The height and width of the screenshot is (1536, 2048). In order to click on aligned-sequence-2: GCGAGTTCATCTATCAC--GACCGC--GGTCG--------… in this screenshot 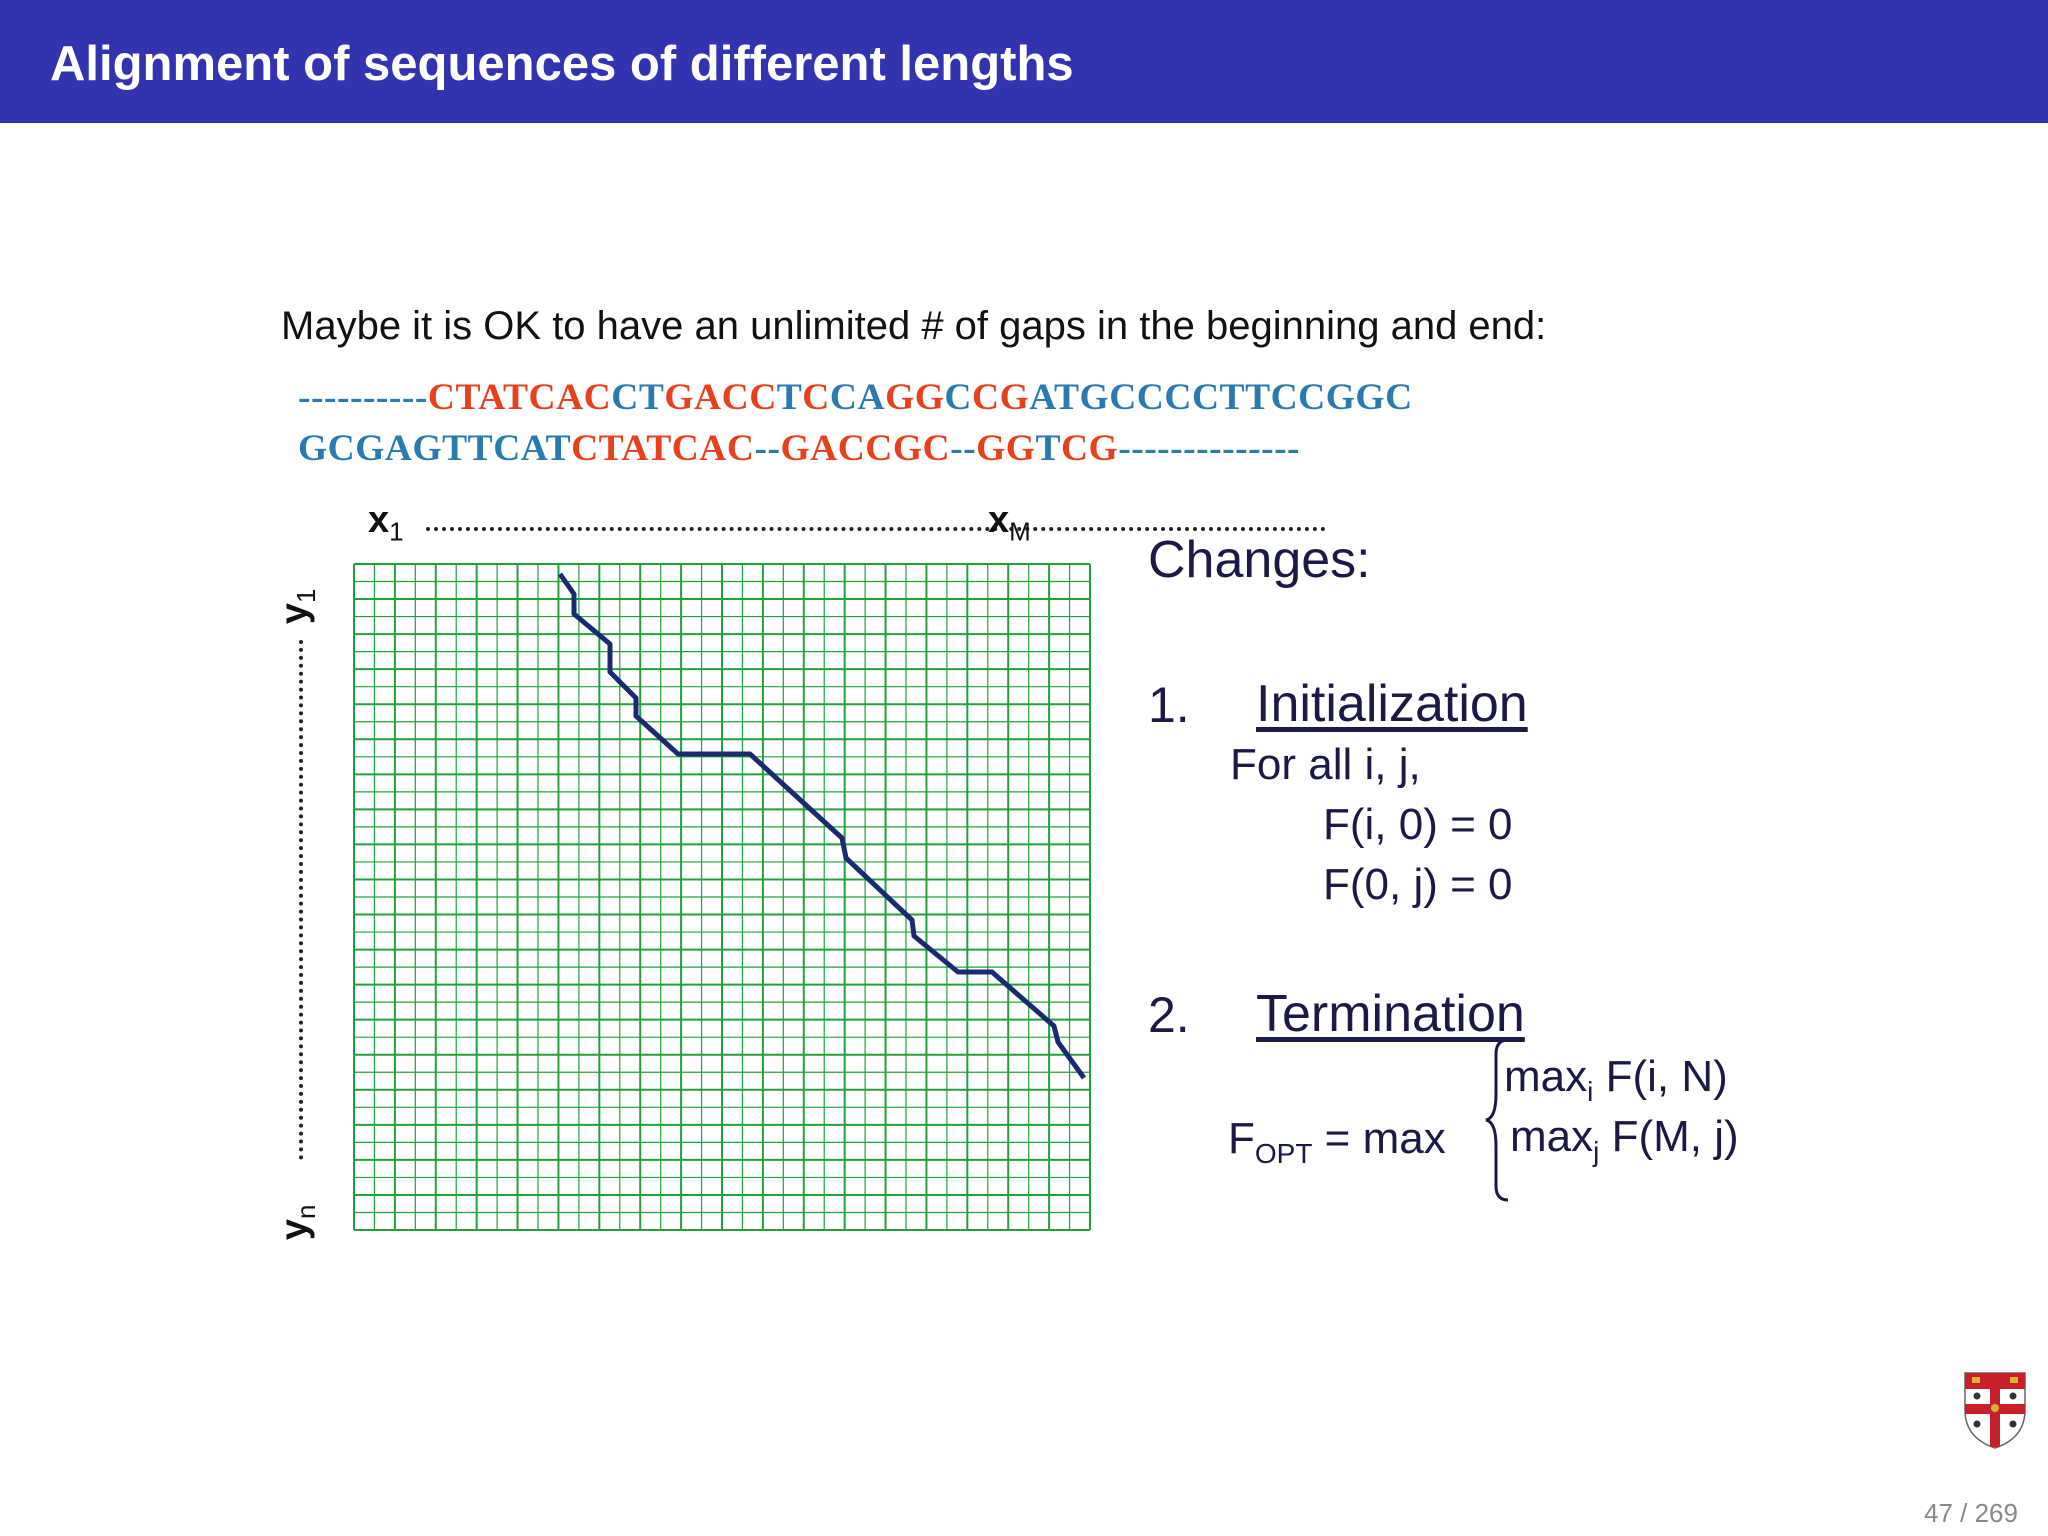, I will do `click(799, 448)`.